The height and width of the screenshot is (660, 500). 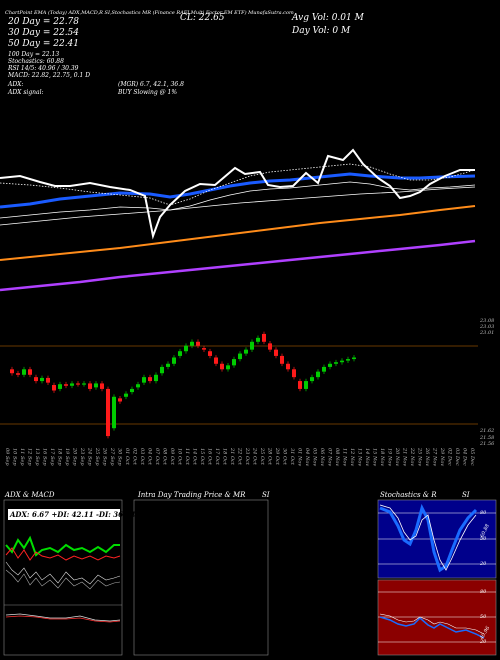 I want to click on date-tick-label: 16 Sep, so click(x=45, y=457).